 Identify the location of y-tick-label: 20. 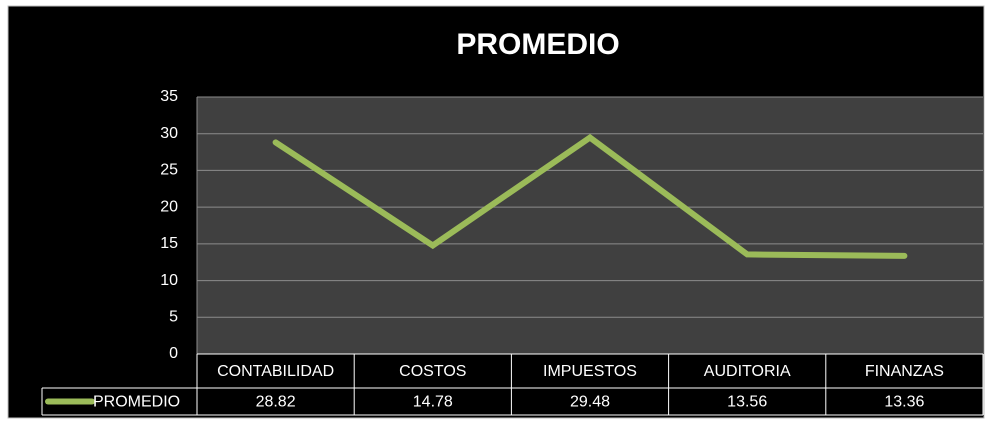
(169, 206).